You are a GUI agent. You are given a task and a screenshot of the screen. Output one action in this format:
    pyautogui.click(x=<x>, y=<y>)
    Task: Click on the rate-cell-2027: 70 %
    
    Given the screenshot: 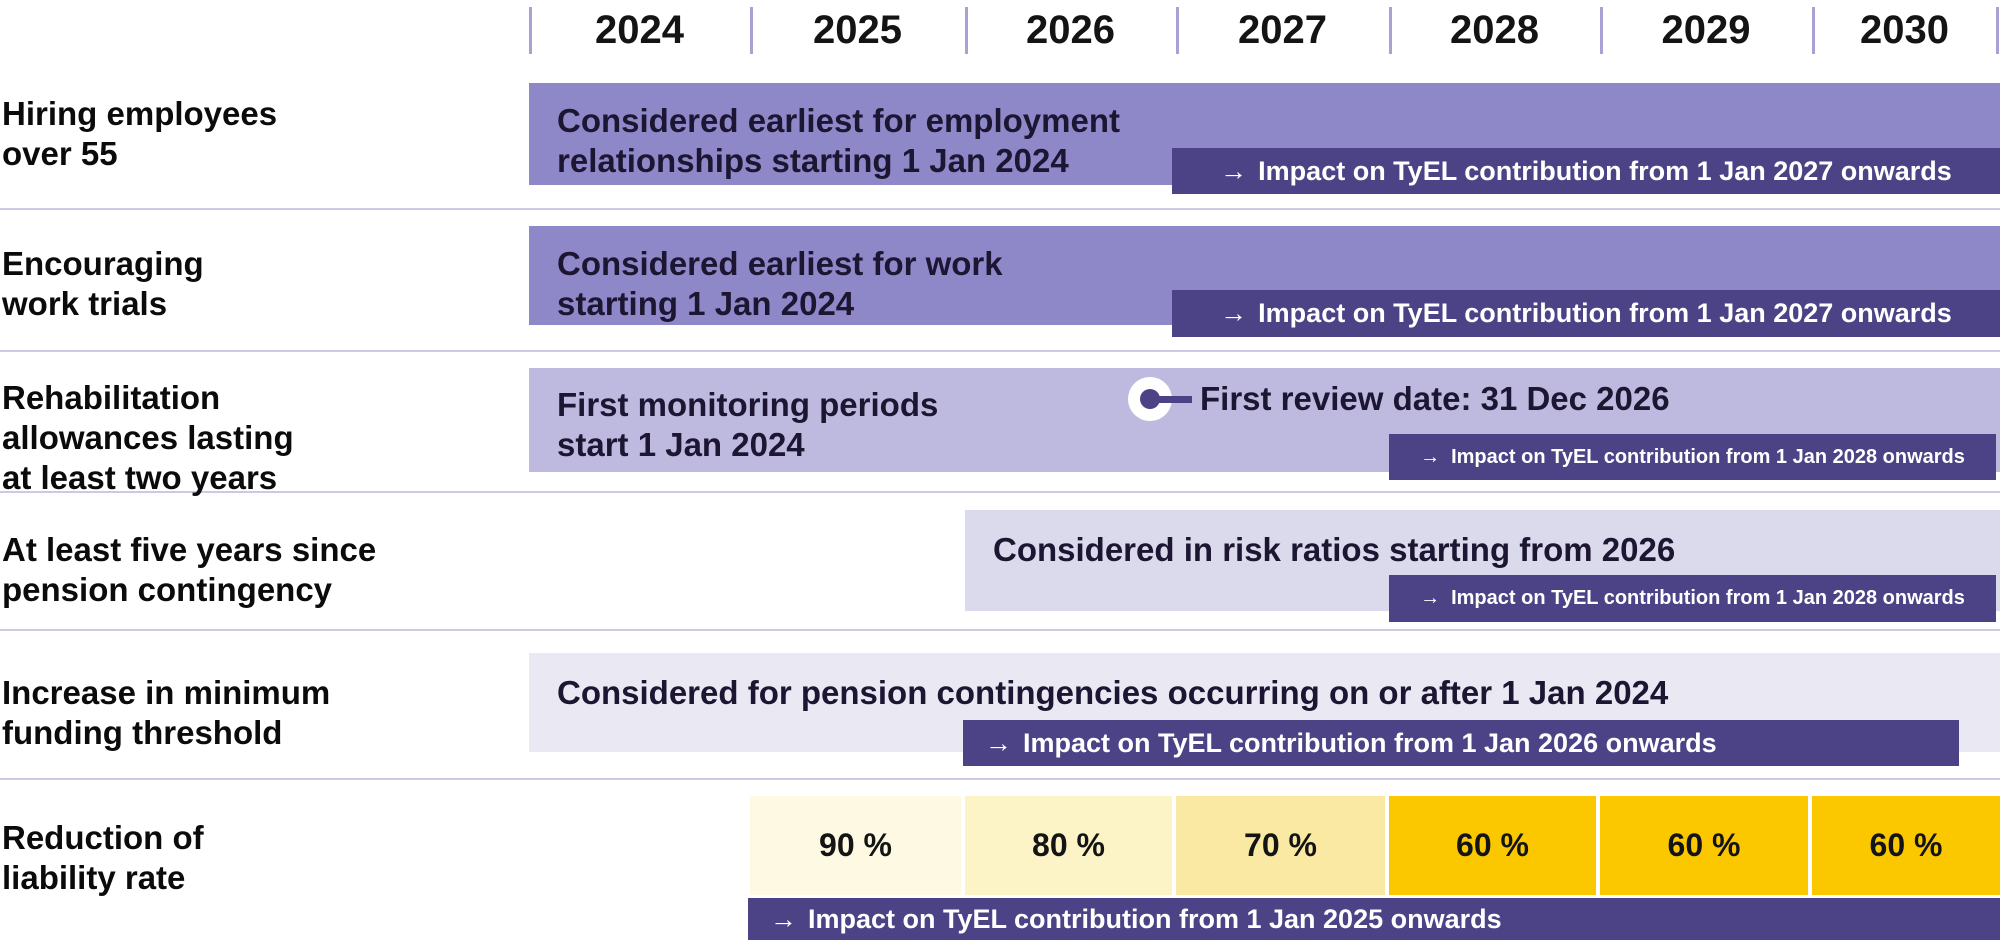 What is the action you would take?
    pyautogui.click(x=1280, y=845)
    